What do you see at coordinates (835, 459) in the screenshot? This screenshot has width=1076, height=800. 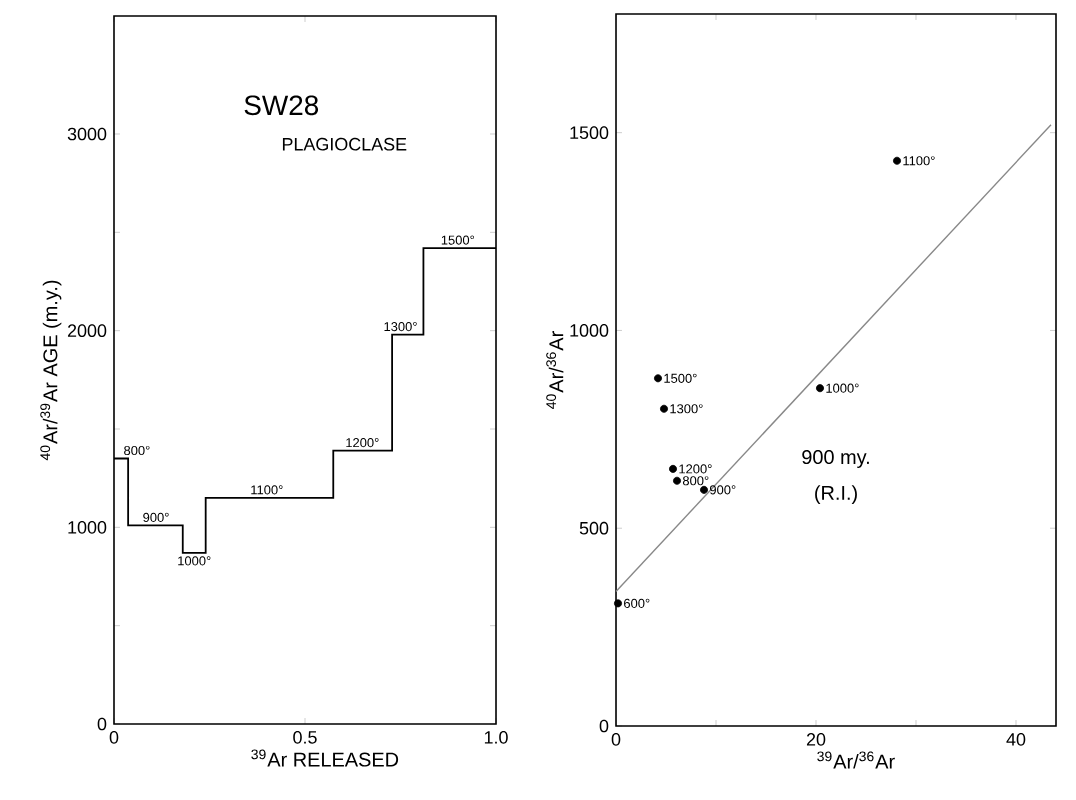 I see `annotation: 900 my.` at bounding box center [835, 459].